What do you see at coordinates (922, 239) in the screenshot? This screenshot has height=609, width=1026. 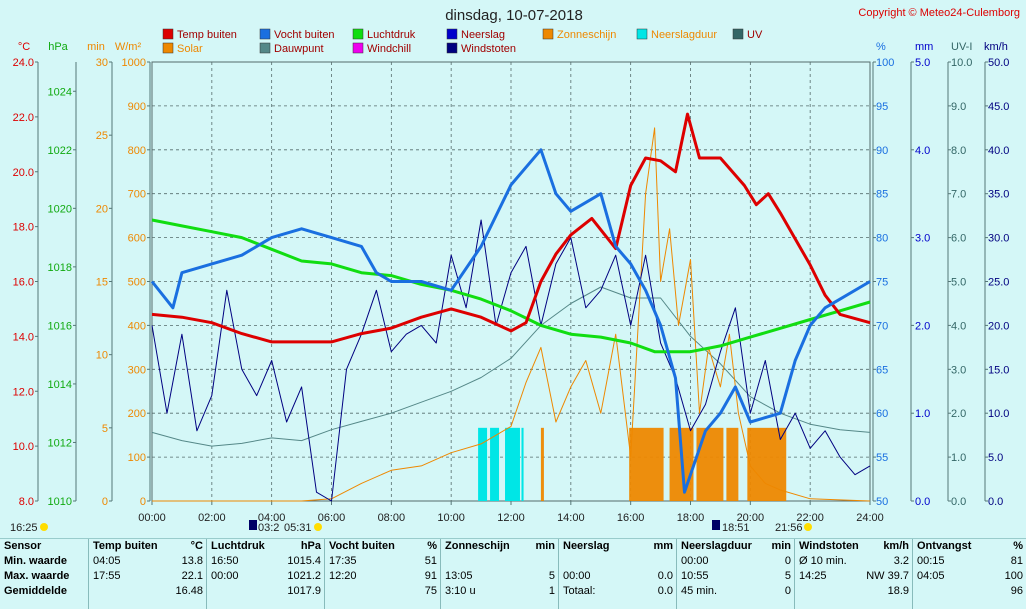 I see `rain-axis-tick-label: 3.0` at bounding box center [922, 239].